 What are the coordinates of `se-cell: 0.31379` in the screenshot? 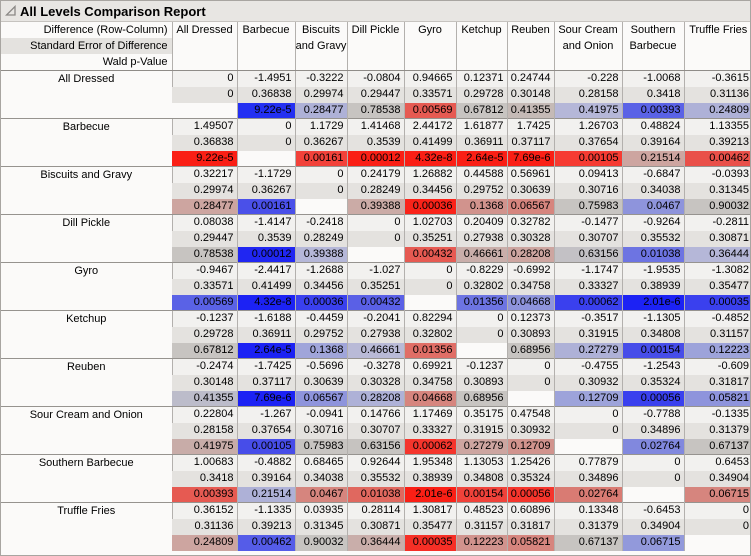 It's located at (716, 430).